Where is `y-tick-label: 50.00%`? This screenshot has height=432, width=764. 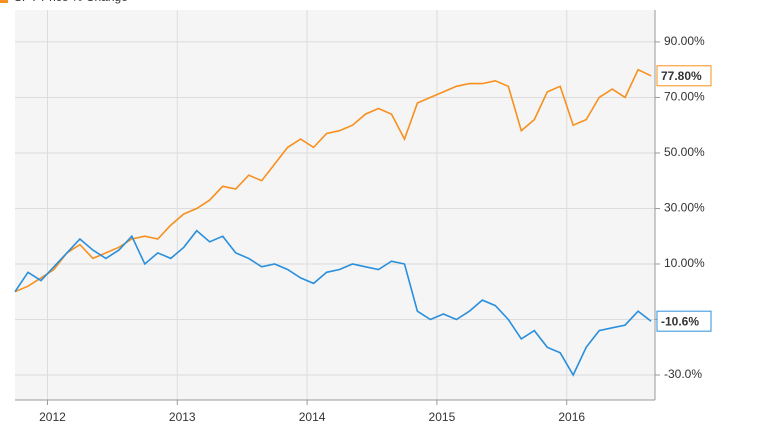 y-tick-label: 50.00% is located at coordinates (684, 152).